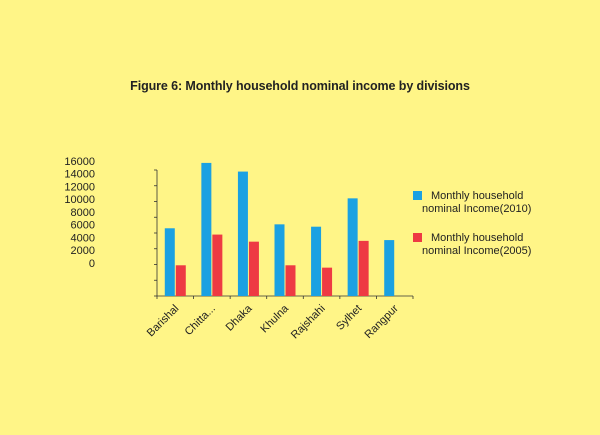  I want to click on category-label: Barishal, so click(163, 321).